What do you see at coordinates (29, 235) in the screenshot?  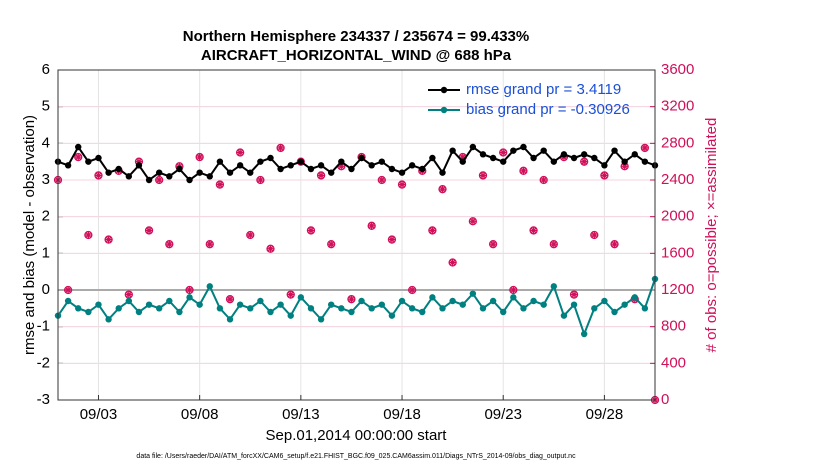 I see `y-axis-label: rmse and bias (model - observation)` at bounding box center [29, 235].